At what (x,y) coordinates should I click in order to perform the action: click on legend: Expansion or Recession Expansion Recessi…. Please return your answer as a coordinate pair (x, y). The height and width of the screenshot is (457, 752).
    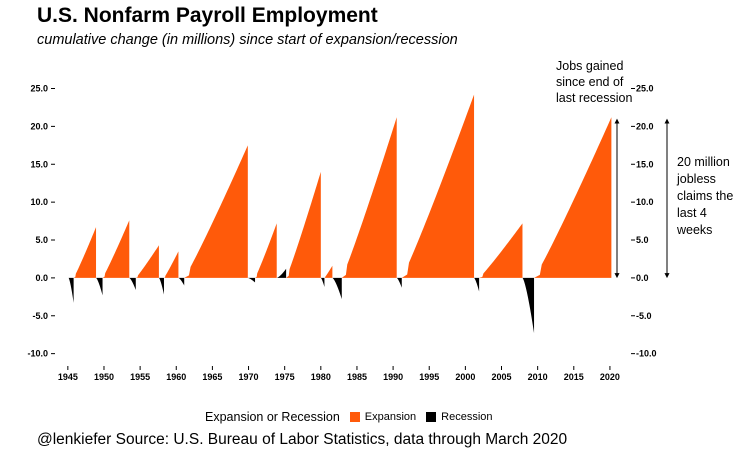
    Looking at the image, I should click on (354, 417).